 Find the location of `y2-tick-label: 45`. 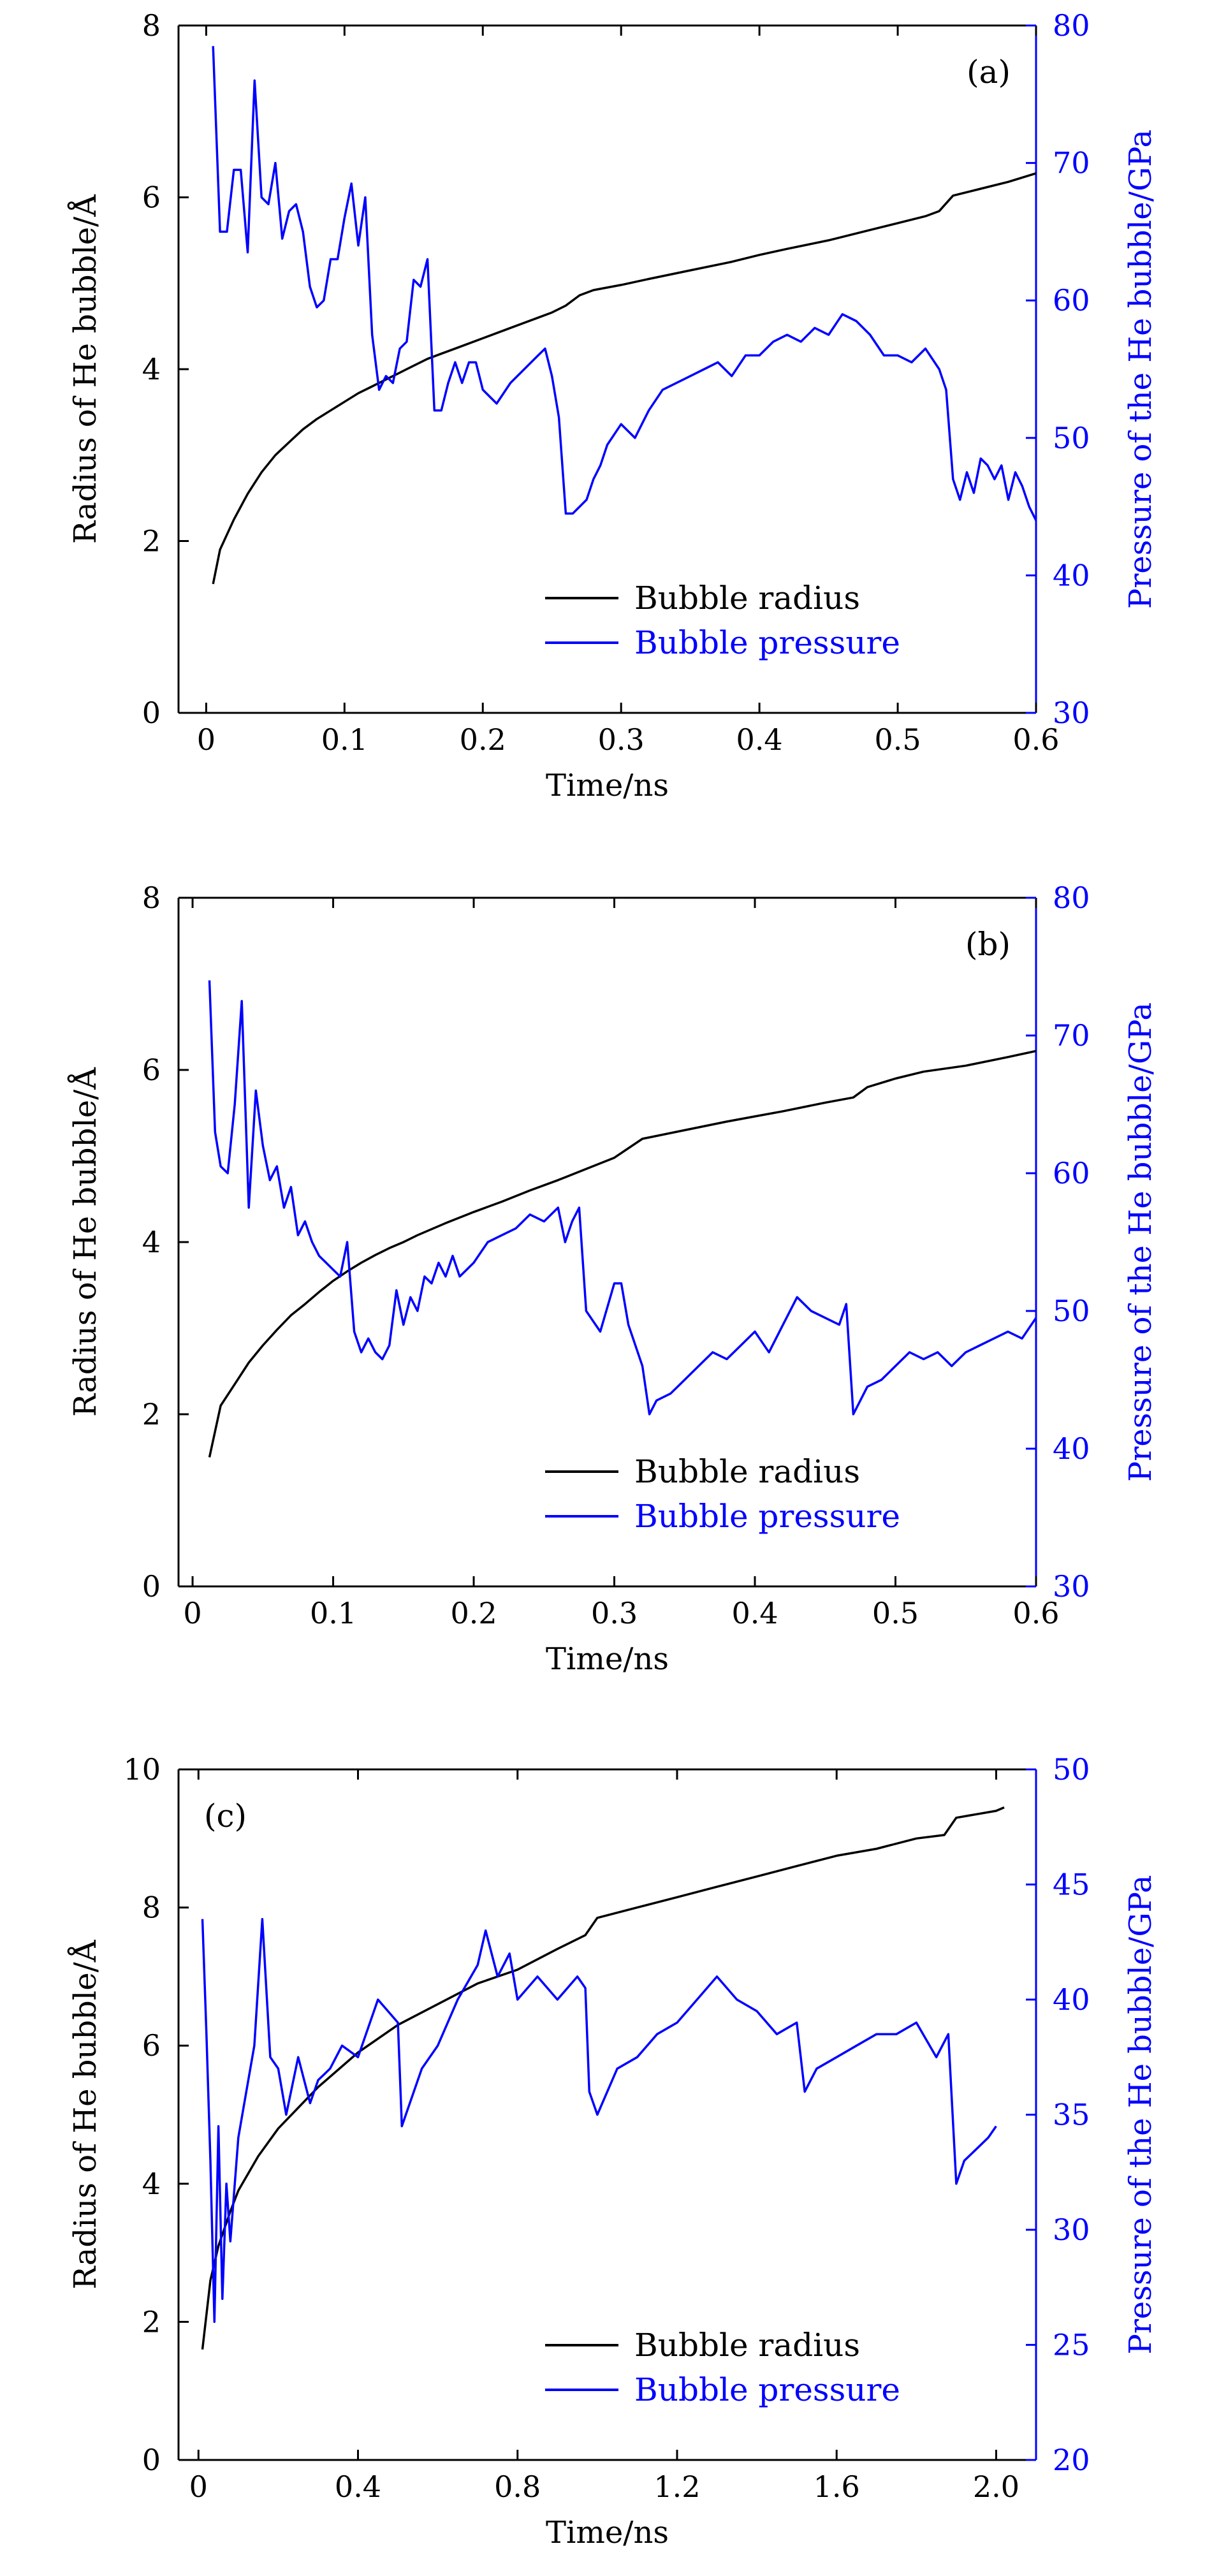

y2-tick-label: 45 is located at coordinates (1071, 1885).